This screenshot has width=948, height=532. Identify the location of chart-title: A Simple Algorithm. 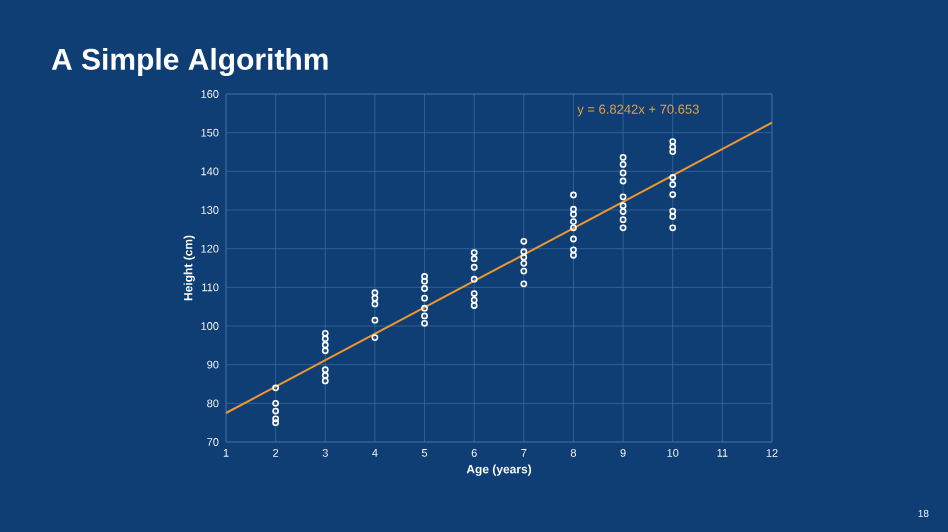
(189, 62).